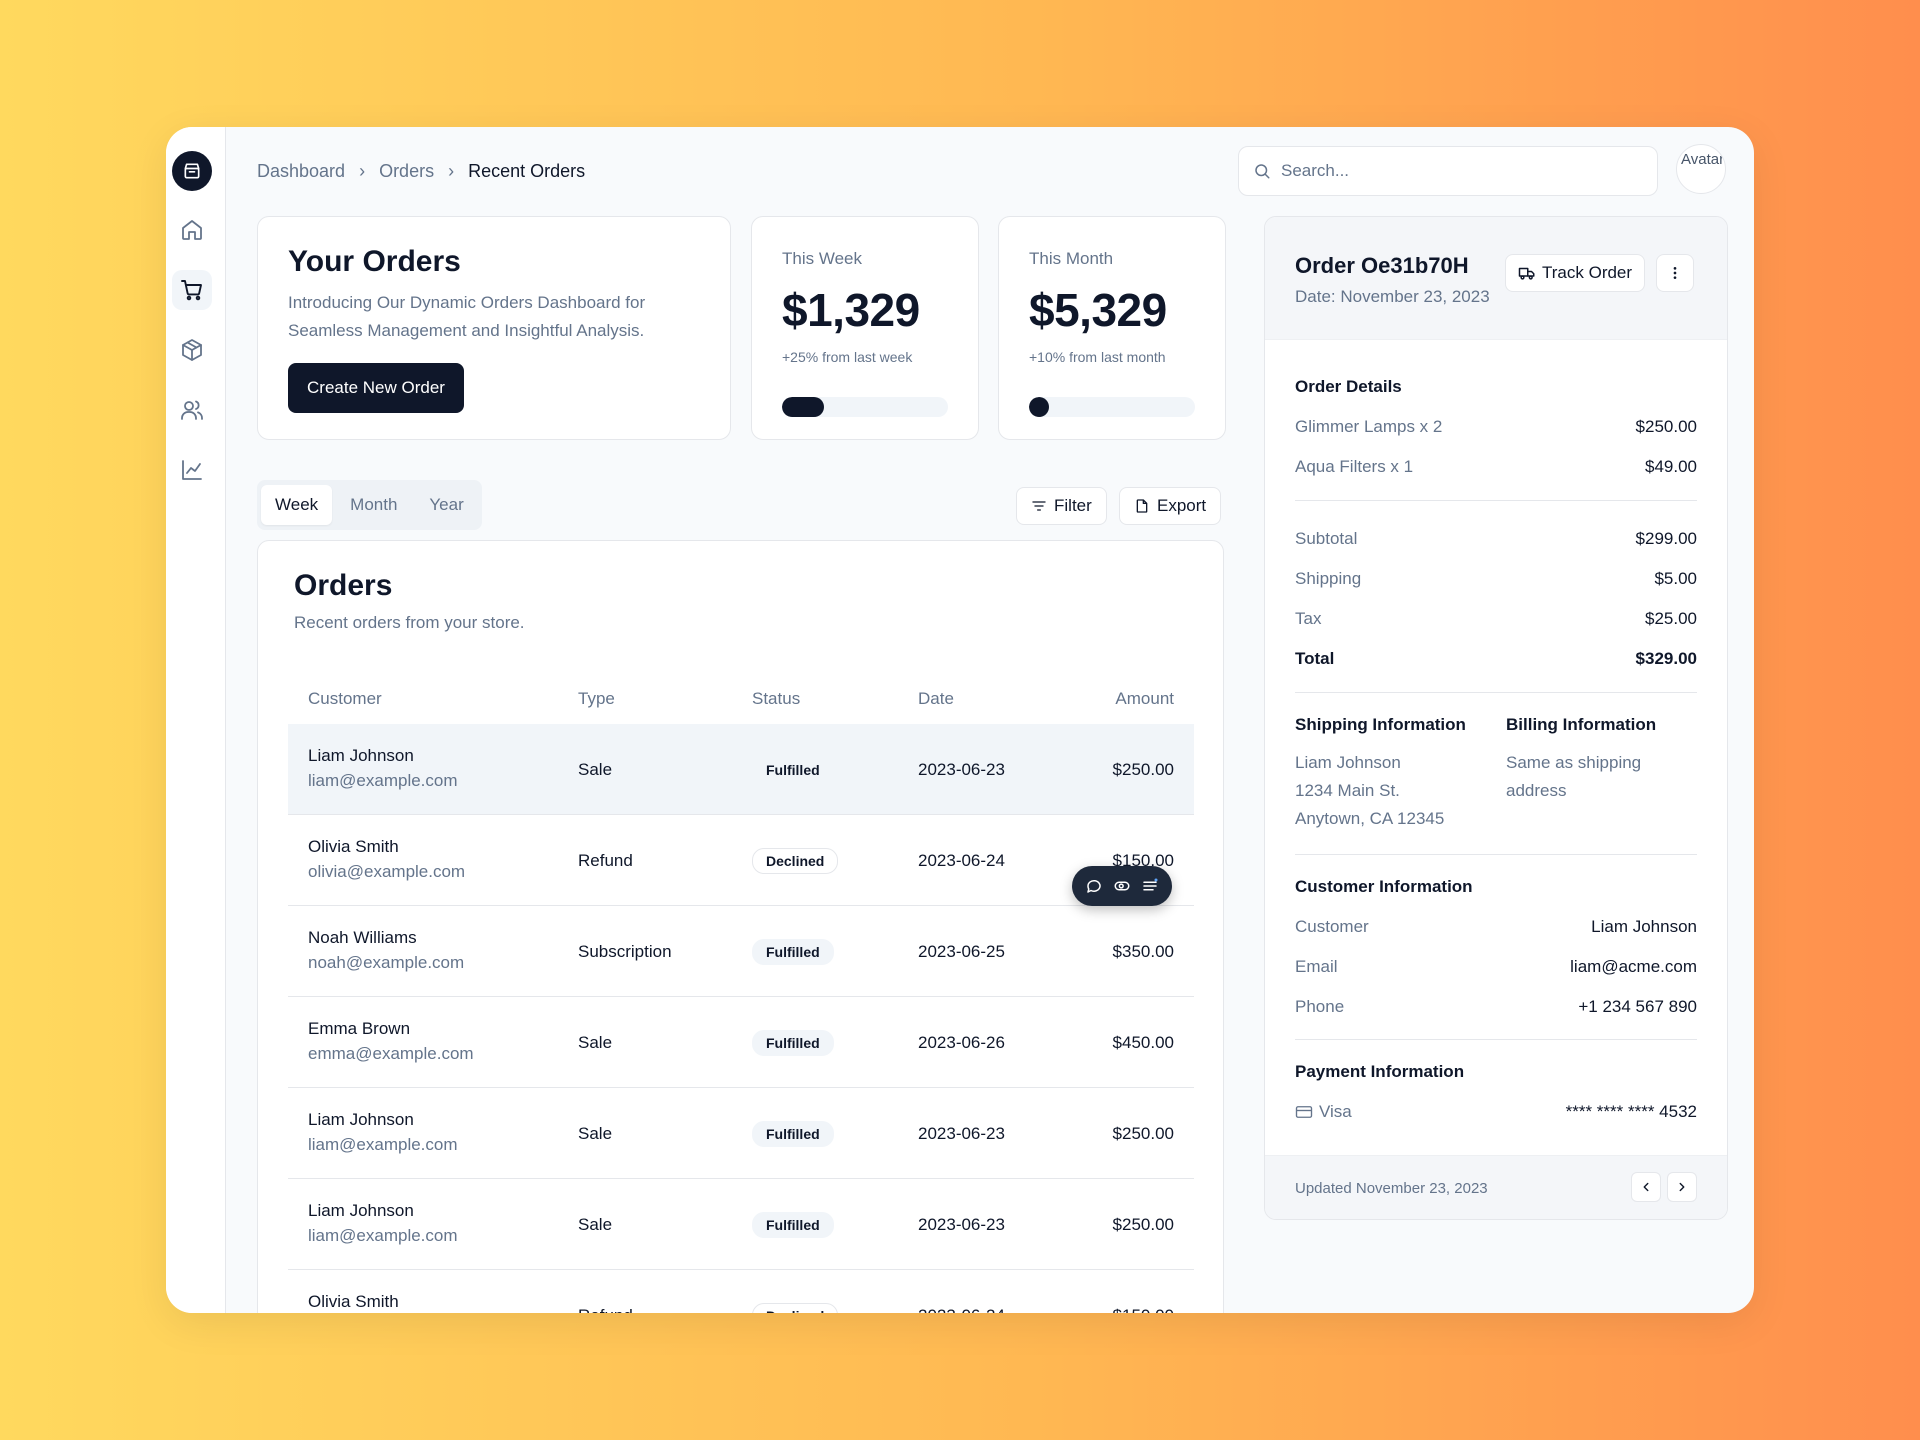 The height and width of the screenshot is (1440, 1920). I want to click on search-box, so click(1448, 171).